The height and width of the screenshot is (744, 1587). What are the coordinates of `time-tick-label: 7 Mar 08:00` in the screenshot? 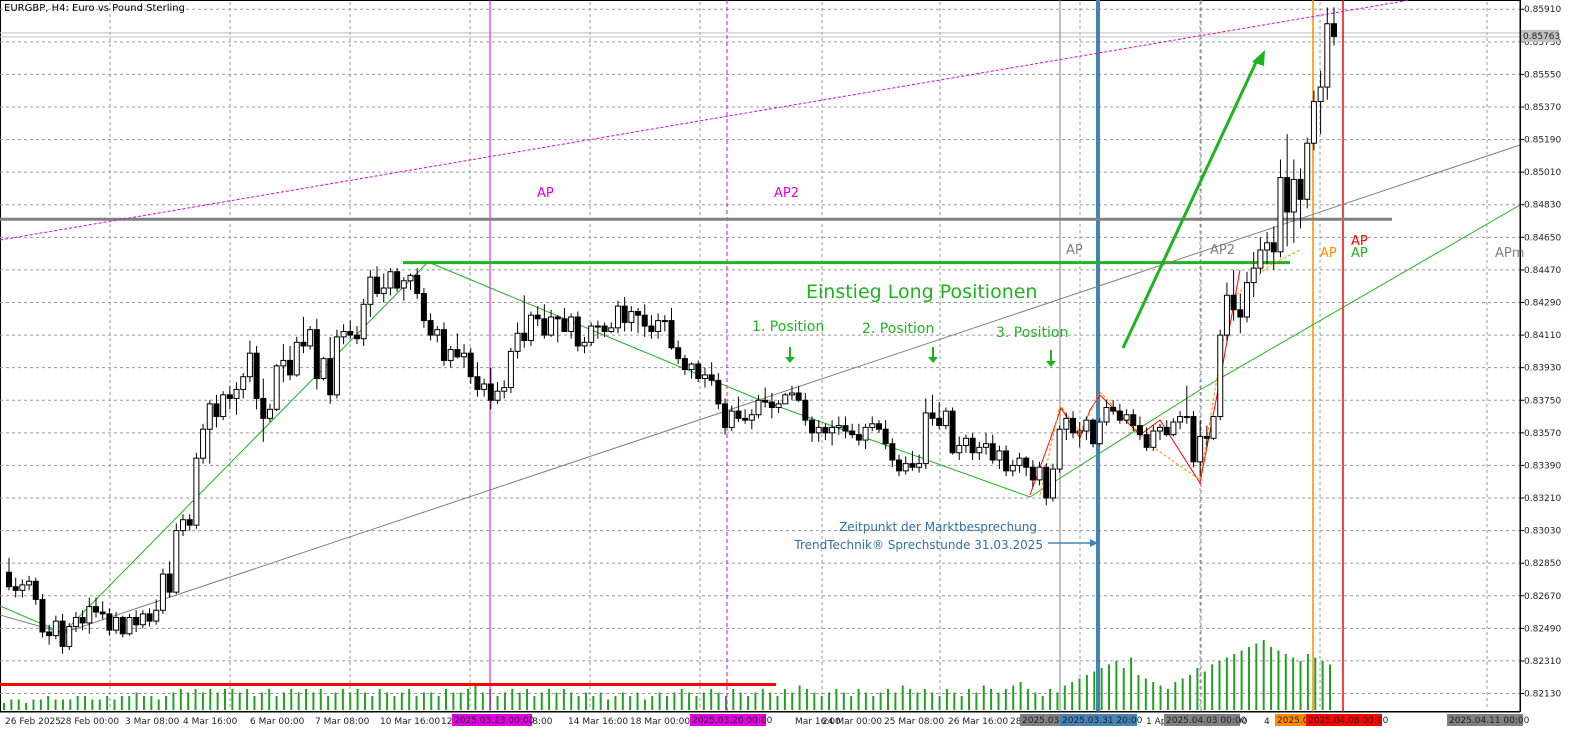 It's located at (342, 722).